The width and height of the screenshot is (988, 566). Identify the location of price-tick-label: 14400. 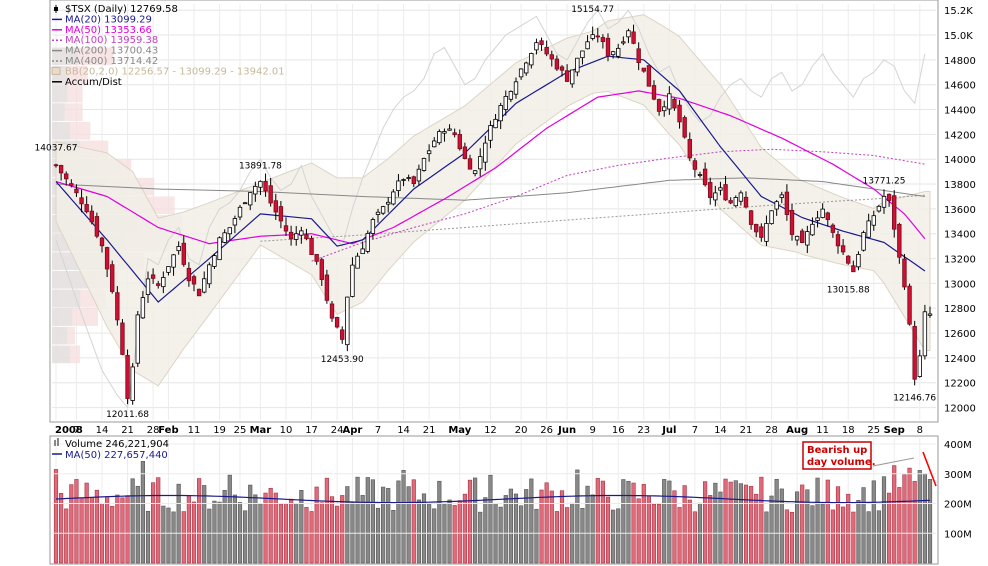
(960, 111).